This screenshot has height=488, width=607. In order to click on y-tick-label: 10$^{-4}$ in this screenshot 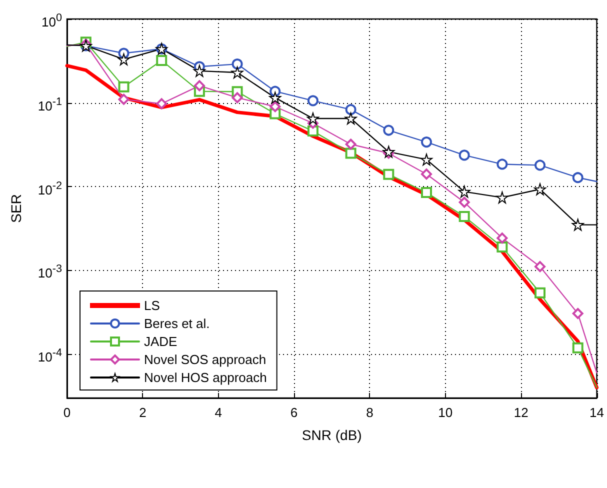, I will do `click(50, 356)`.